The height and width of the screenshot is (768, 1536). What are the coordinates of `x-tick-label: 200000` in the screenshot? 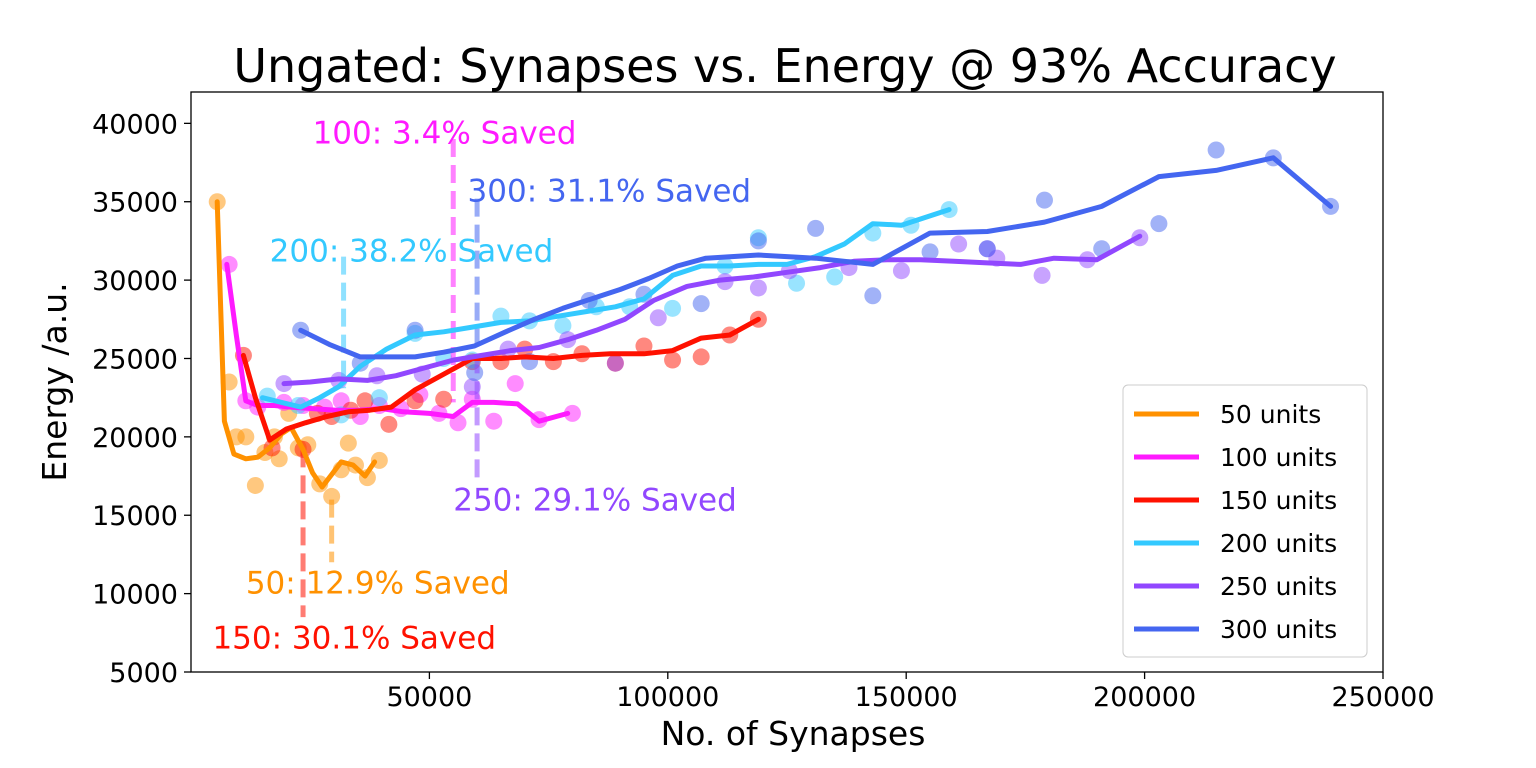 It's located at (1144, 697).